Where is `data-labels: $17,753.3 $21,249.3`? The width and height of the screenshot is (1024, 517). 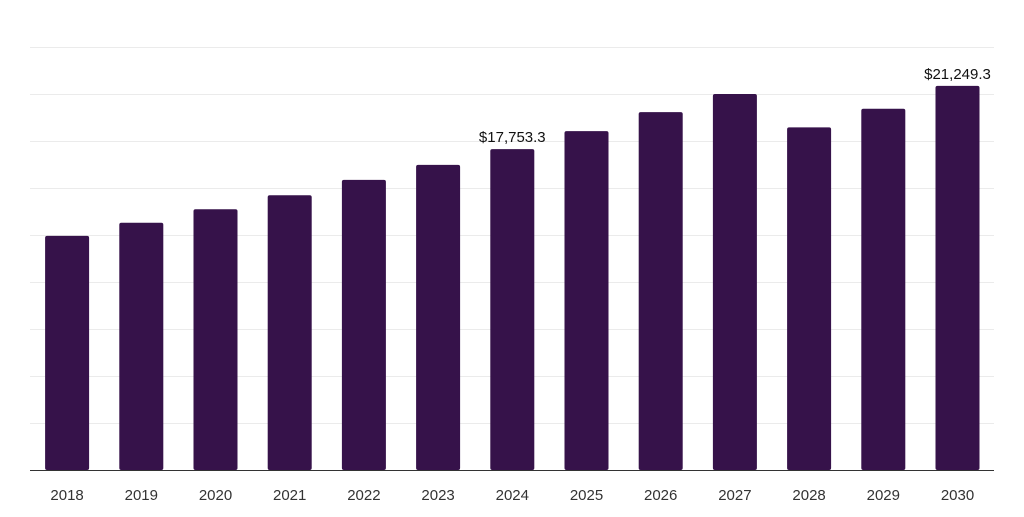 data-labels: $17,753.3 $21,249.3 is located at coordinates (735, 106).